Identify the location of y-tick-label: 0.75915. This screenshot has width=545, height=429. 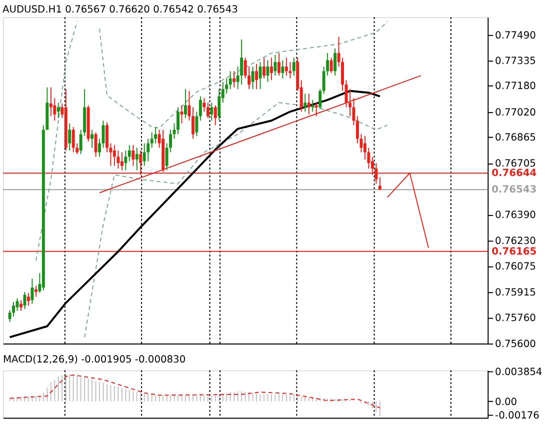
(515, 293).